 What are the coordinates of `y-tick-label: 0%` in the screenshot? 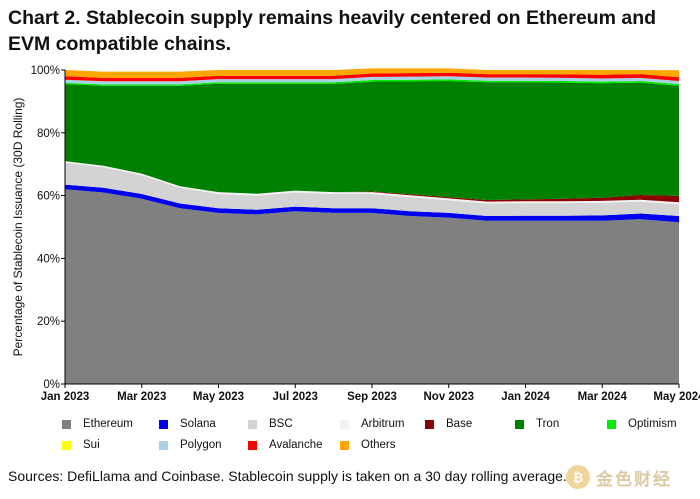 It's located at (51, 385).